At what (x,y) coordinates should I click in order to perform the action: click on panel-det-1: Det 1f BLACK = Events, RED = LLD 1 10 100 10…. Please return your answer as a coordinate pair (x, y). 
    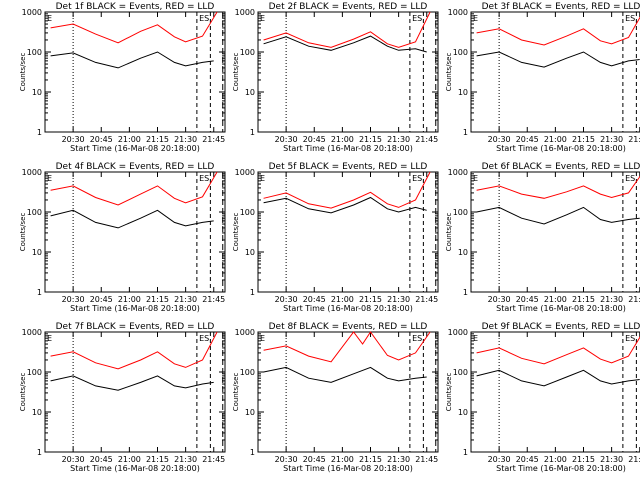
    Looking at the image, I should click on (122, 77).